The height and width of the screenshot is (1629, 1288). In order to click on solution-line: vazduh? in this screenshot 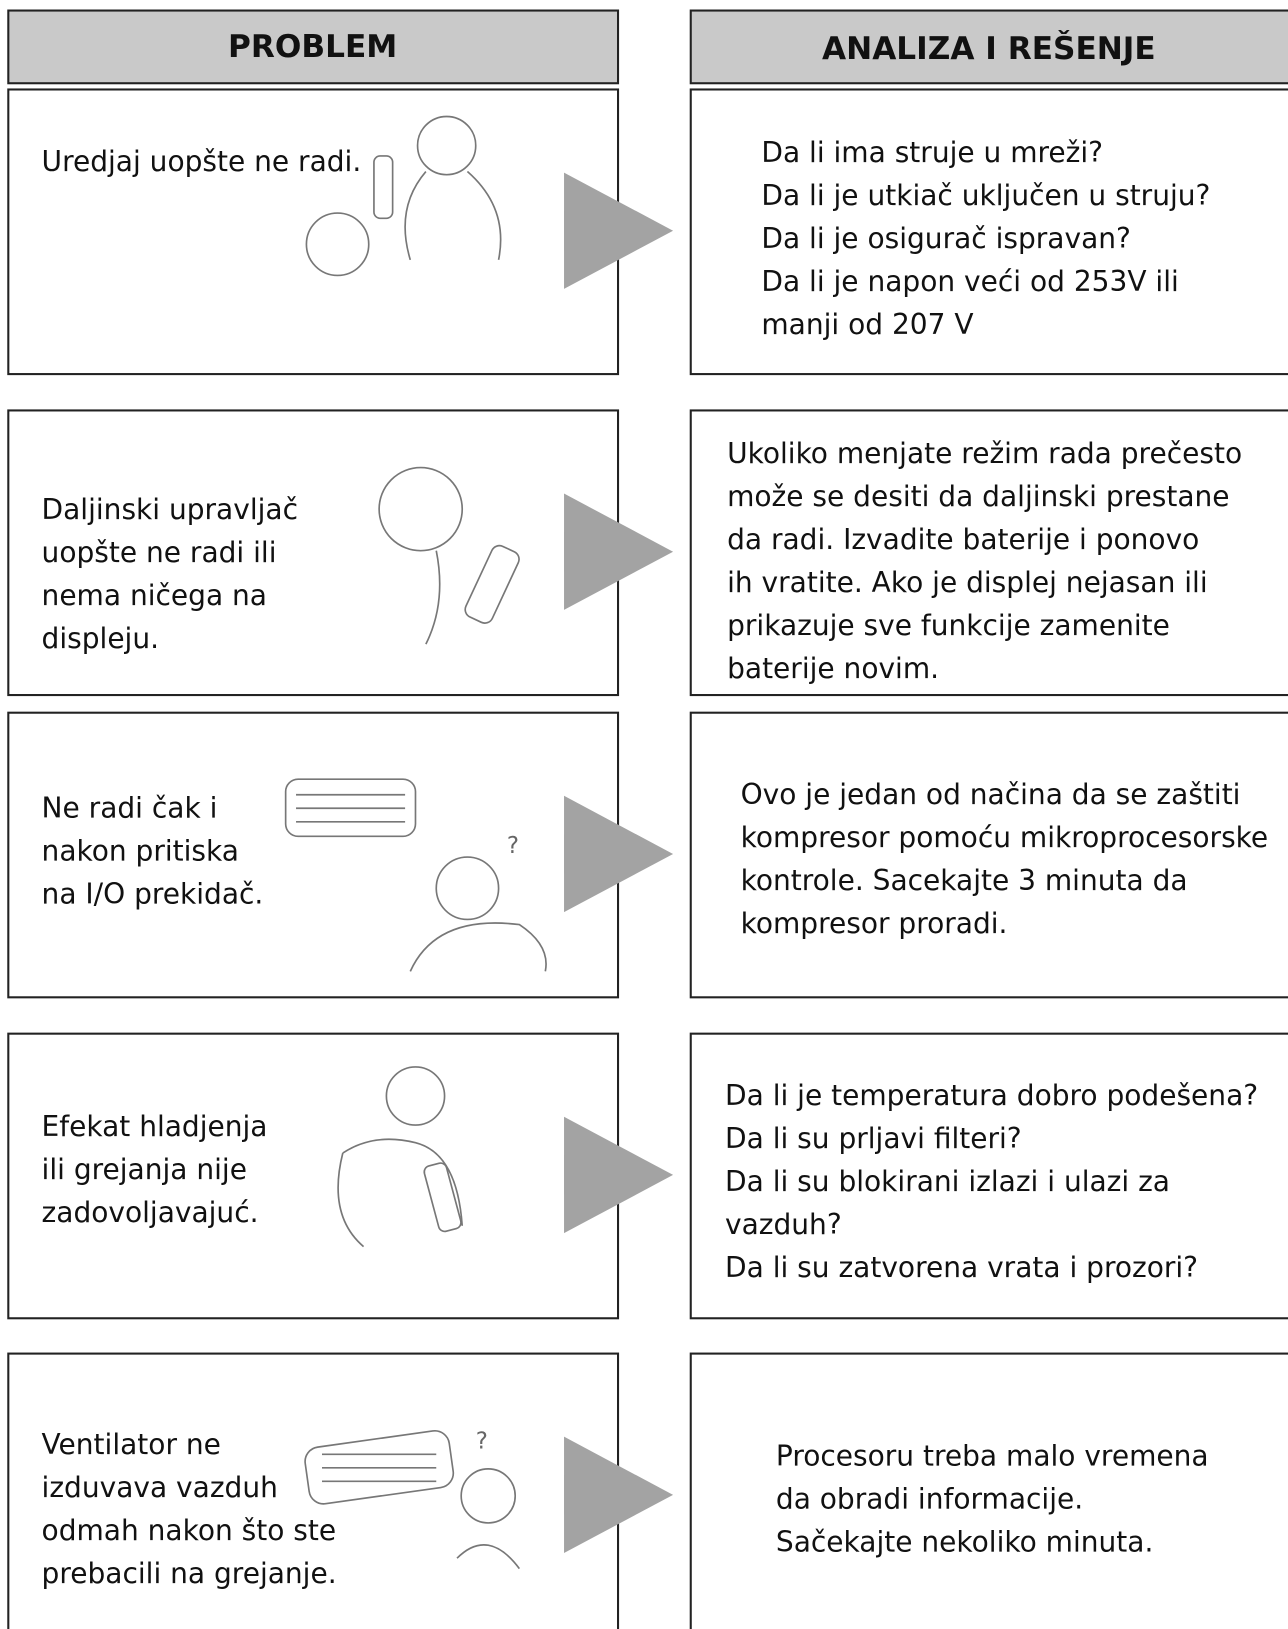, I will do `click(783, 1224)`.